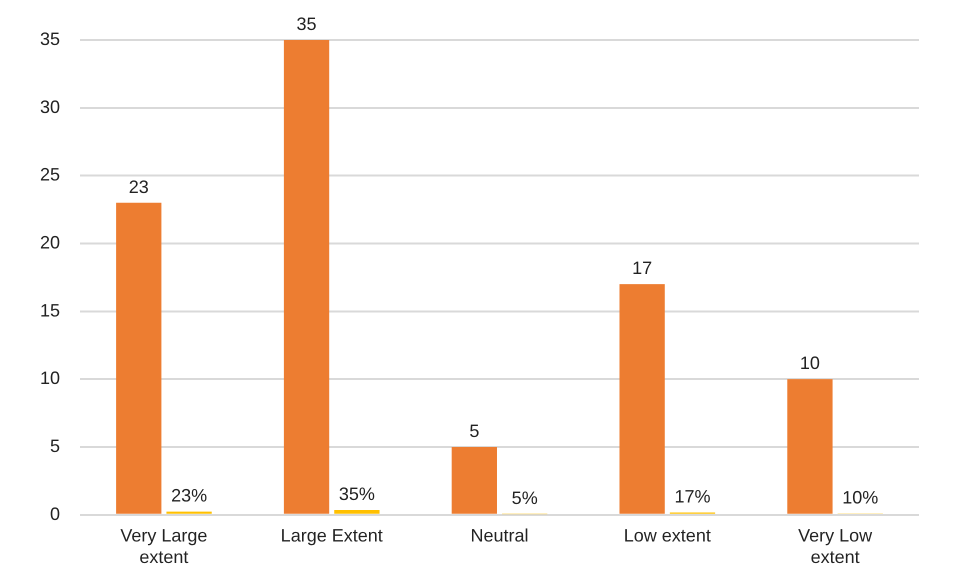 This screenshot has height=582, width=959. I want to click on y-tick-label: 30, so click(50, 106).